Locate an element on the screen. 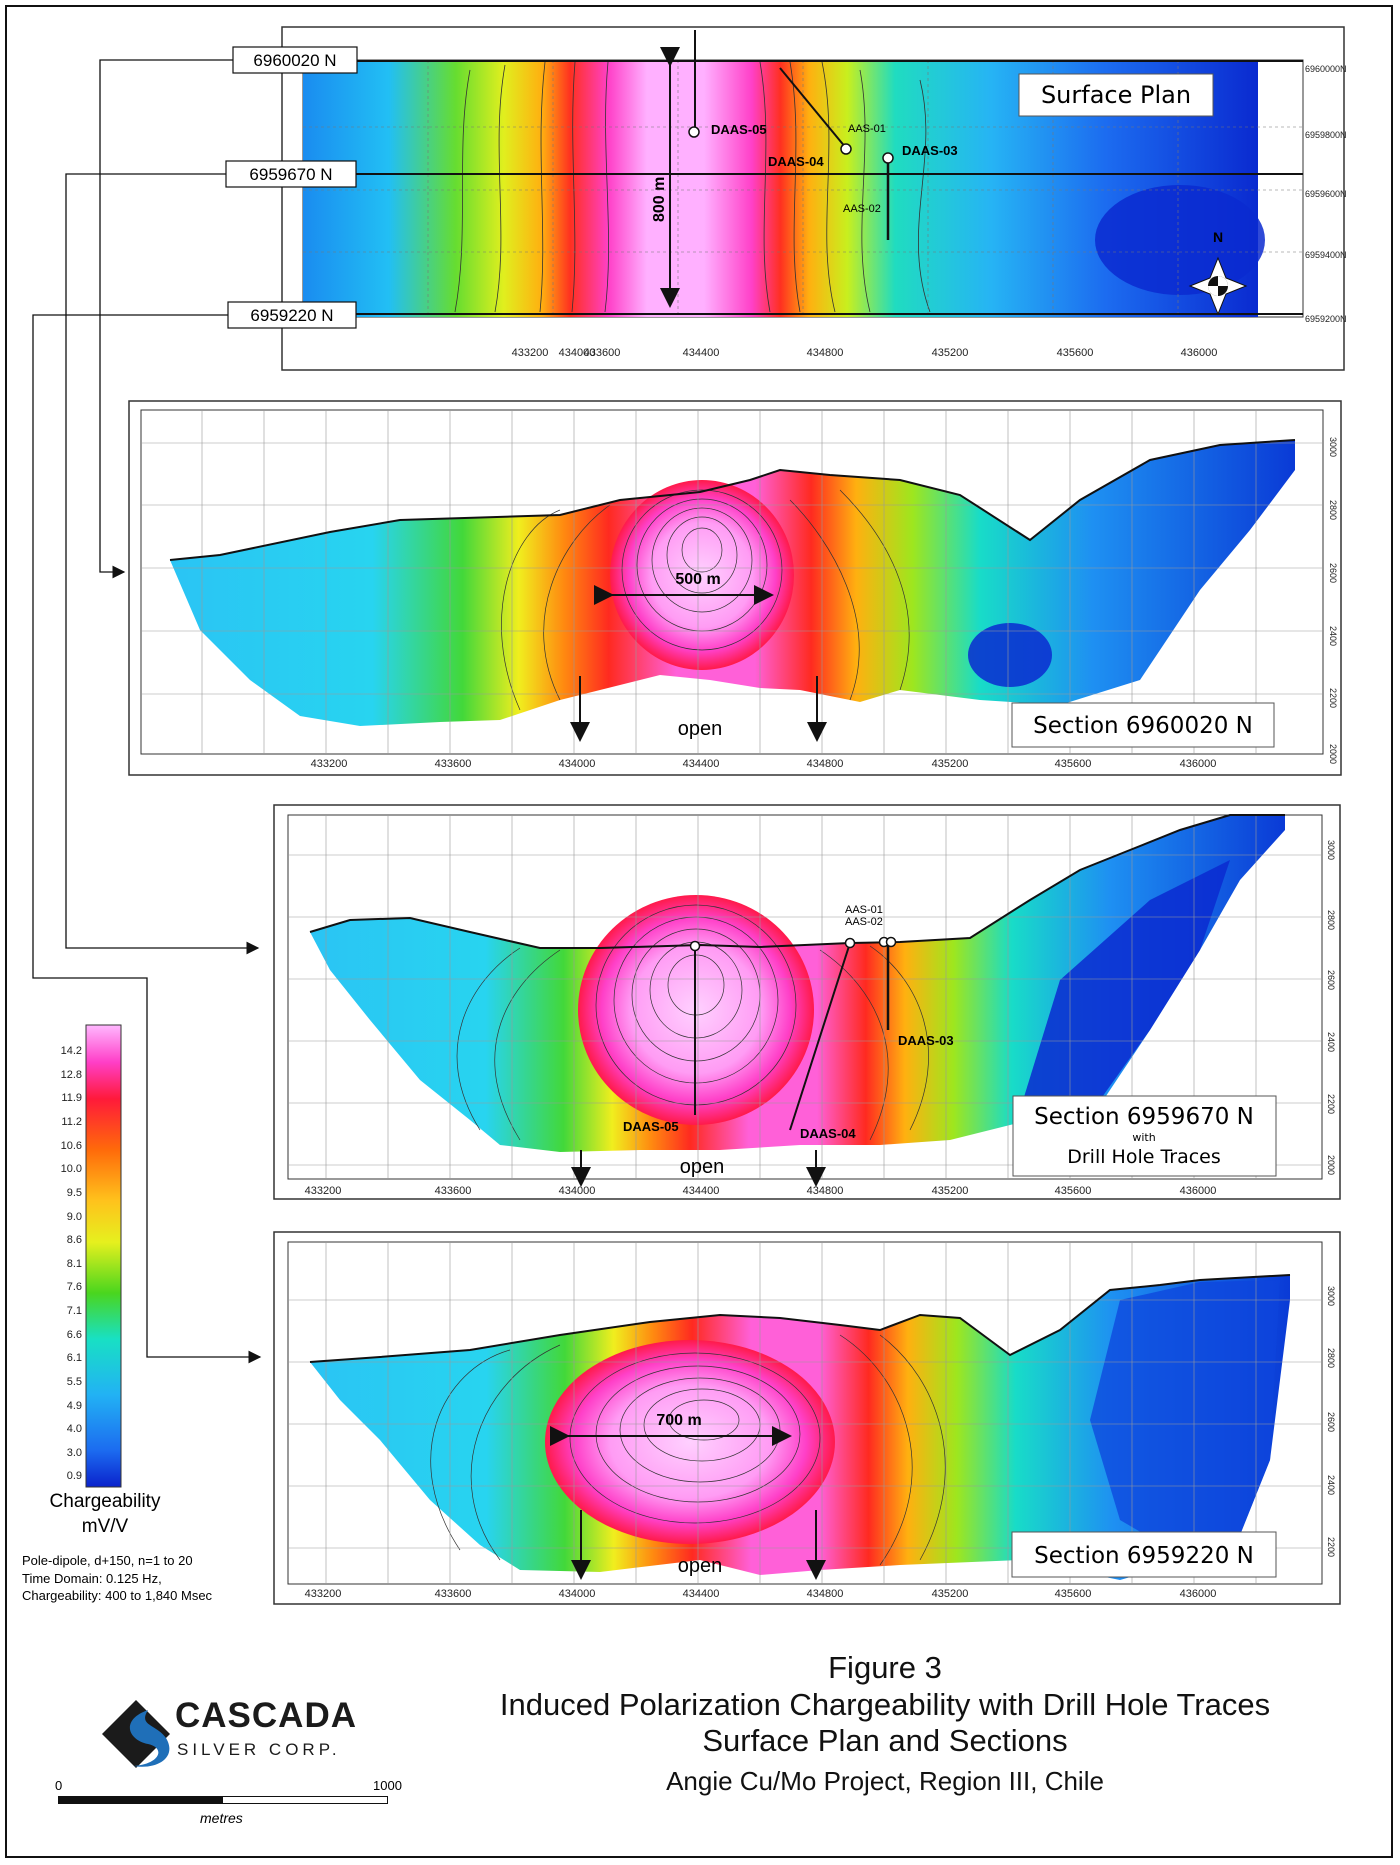  section2-easting-tick: 435600 is located at coordinates (1073, 1191).